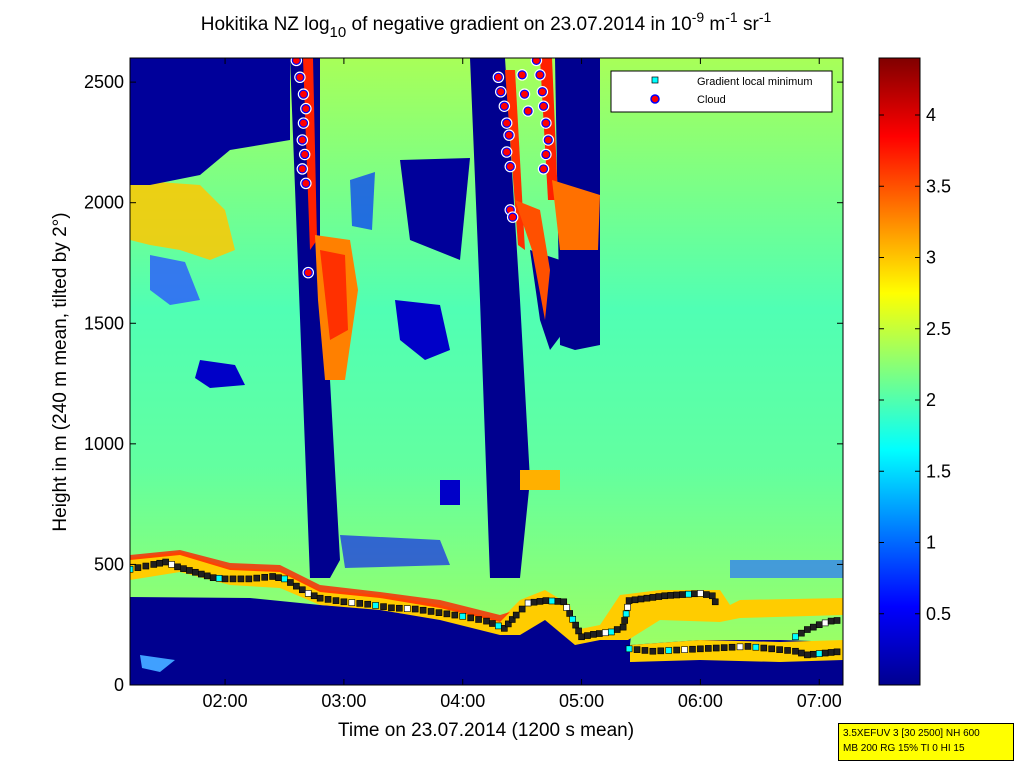 This screenshot has height=767, width=1023. Describe the element at coordinates (104, 444) in the screenshot. I see `y-tick-label: 1000` at that location.